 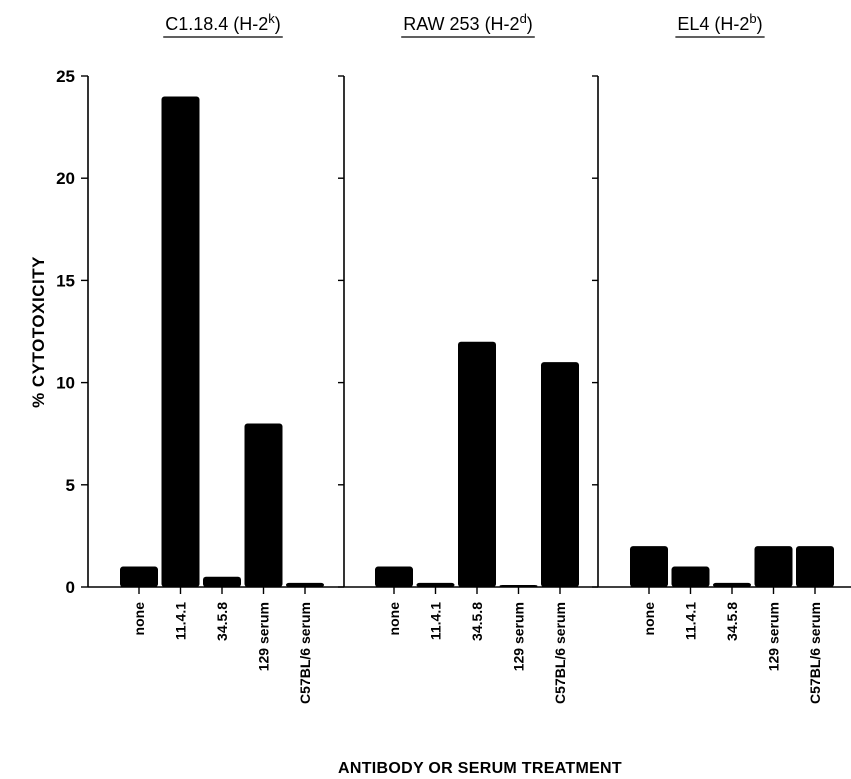 What do you see at coordinates (65, 76) in the screenshot?
I see `y-tick-label: 25` at bounding box center [65, 76].